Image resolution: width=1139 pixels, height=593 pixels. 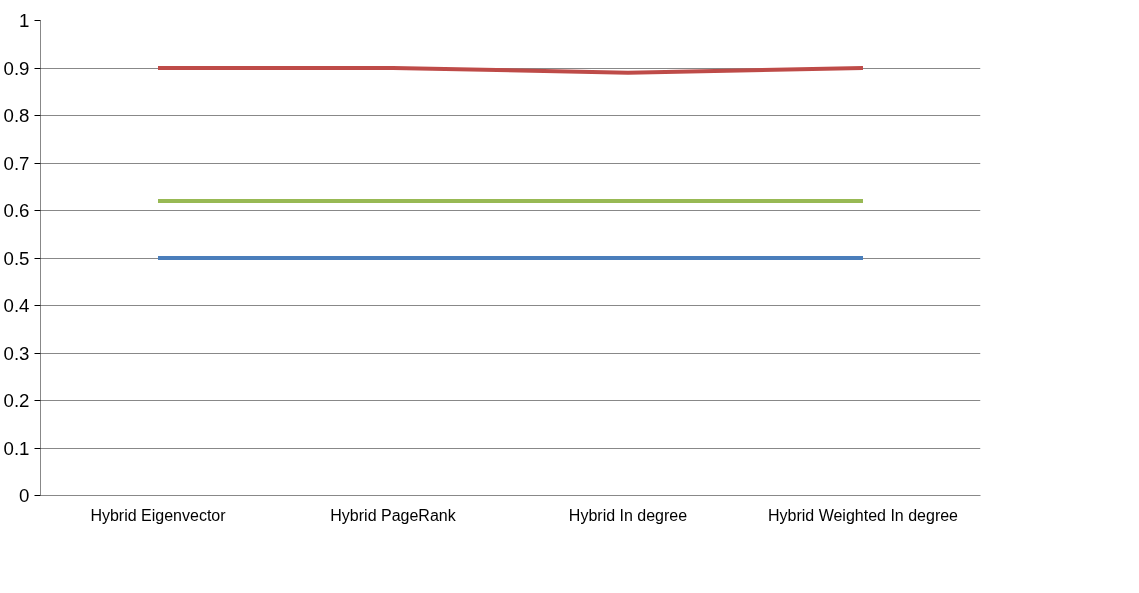 I want to click on y-tick-label: 0.6, so click(x=16, y=210).